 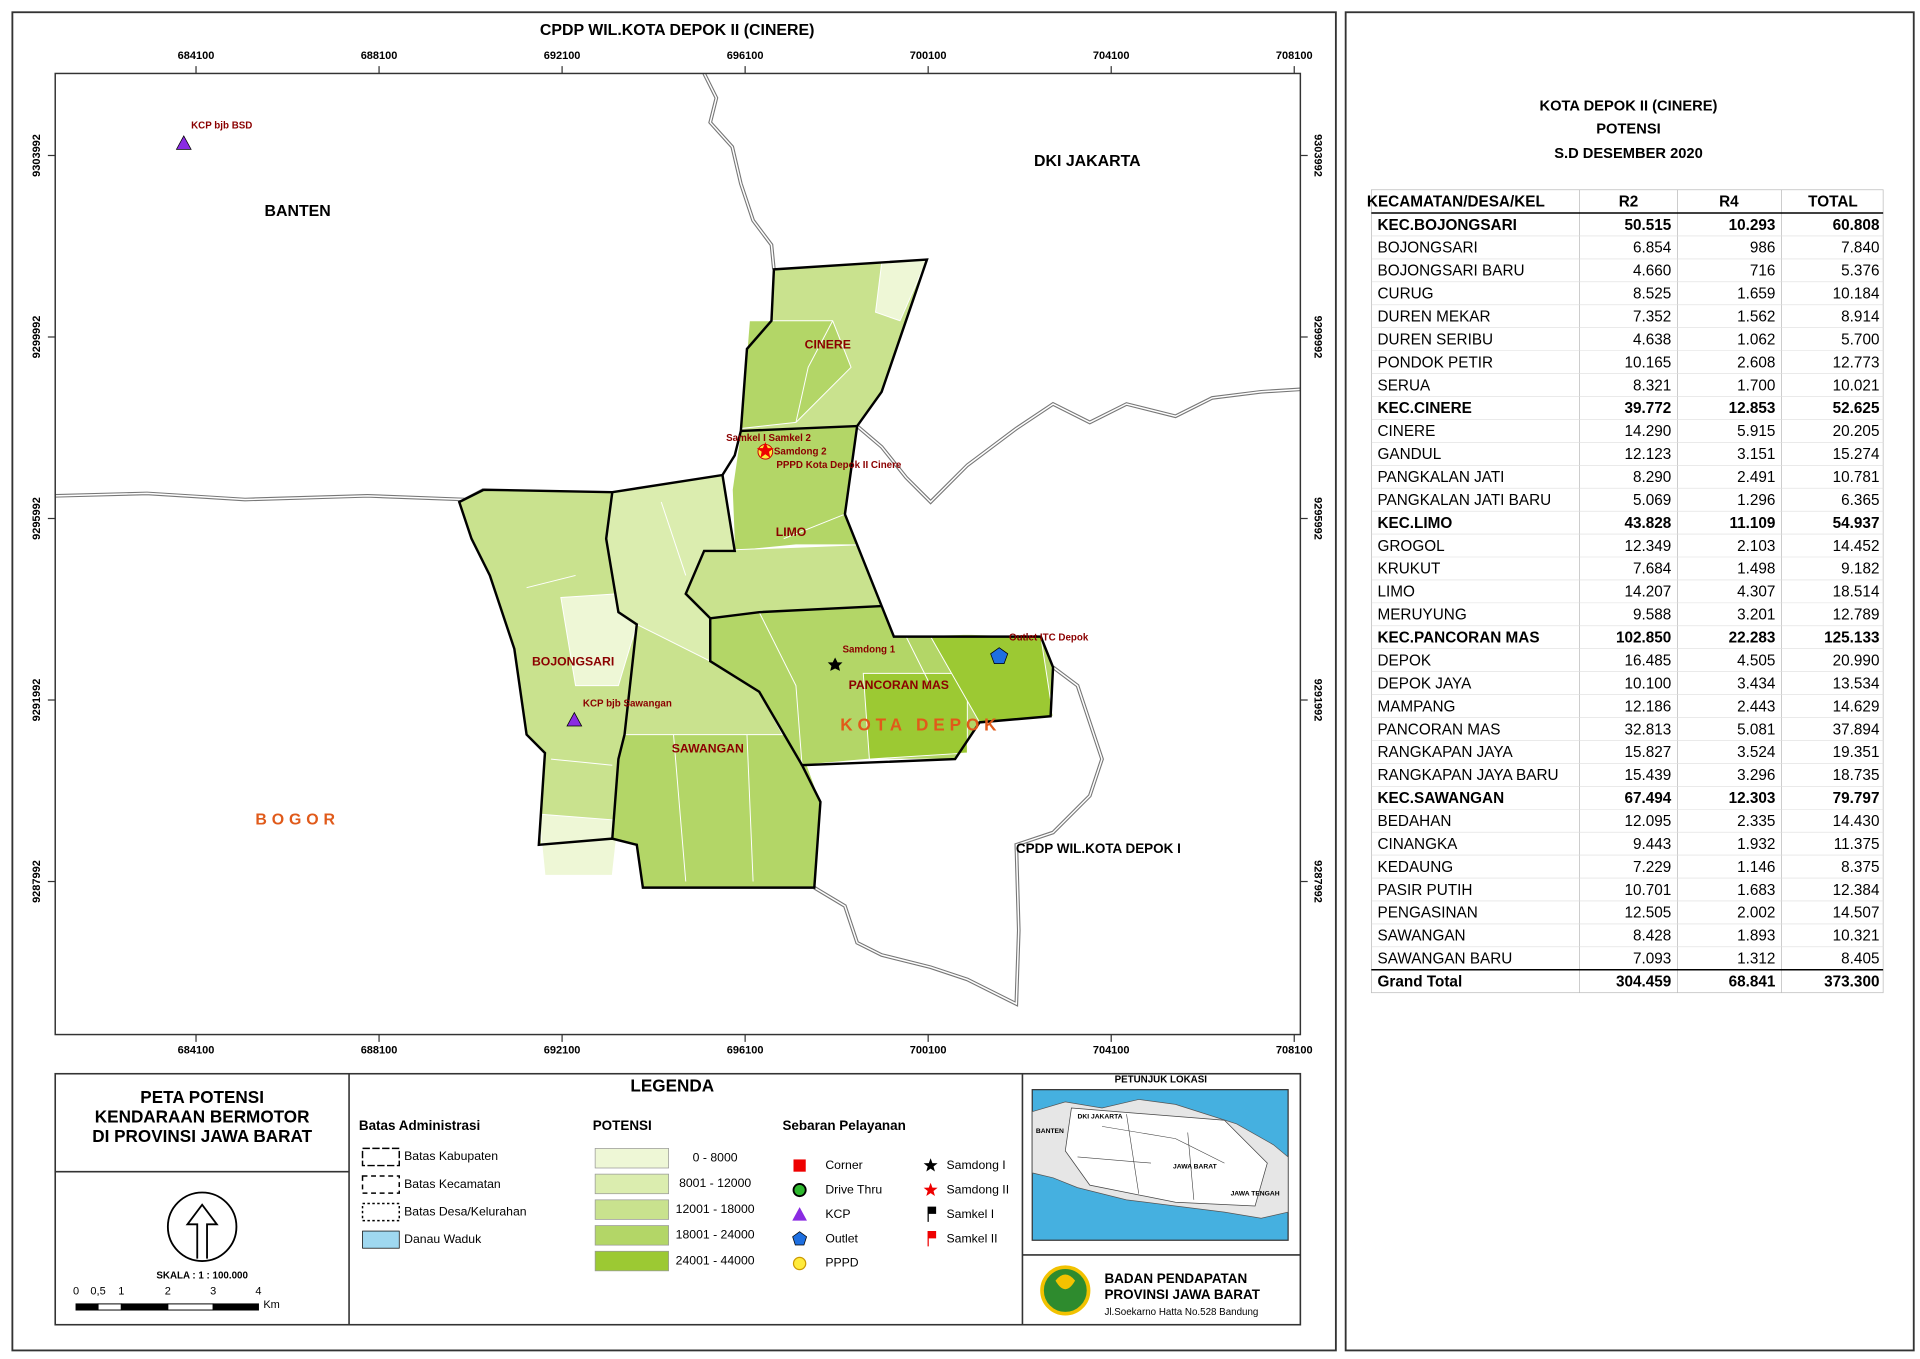 What do you see at coordinates (1756, 316) in the screenshot?
I see `table-value: 1.562` at bounding box center [1756, 316].